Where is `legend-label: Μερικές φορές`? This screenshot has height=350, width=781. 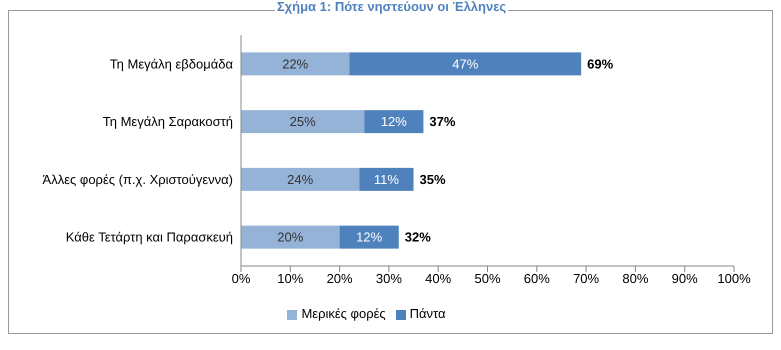
legend-label: Μερικές φορές is located at coordinates (343, 313).